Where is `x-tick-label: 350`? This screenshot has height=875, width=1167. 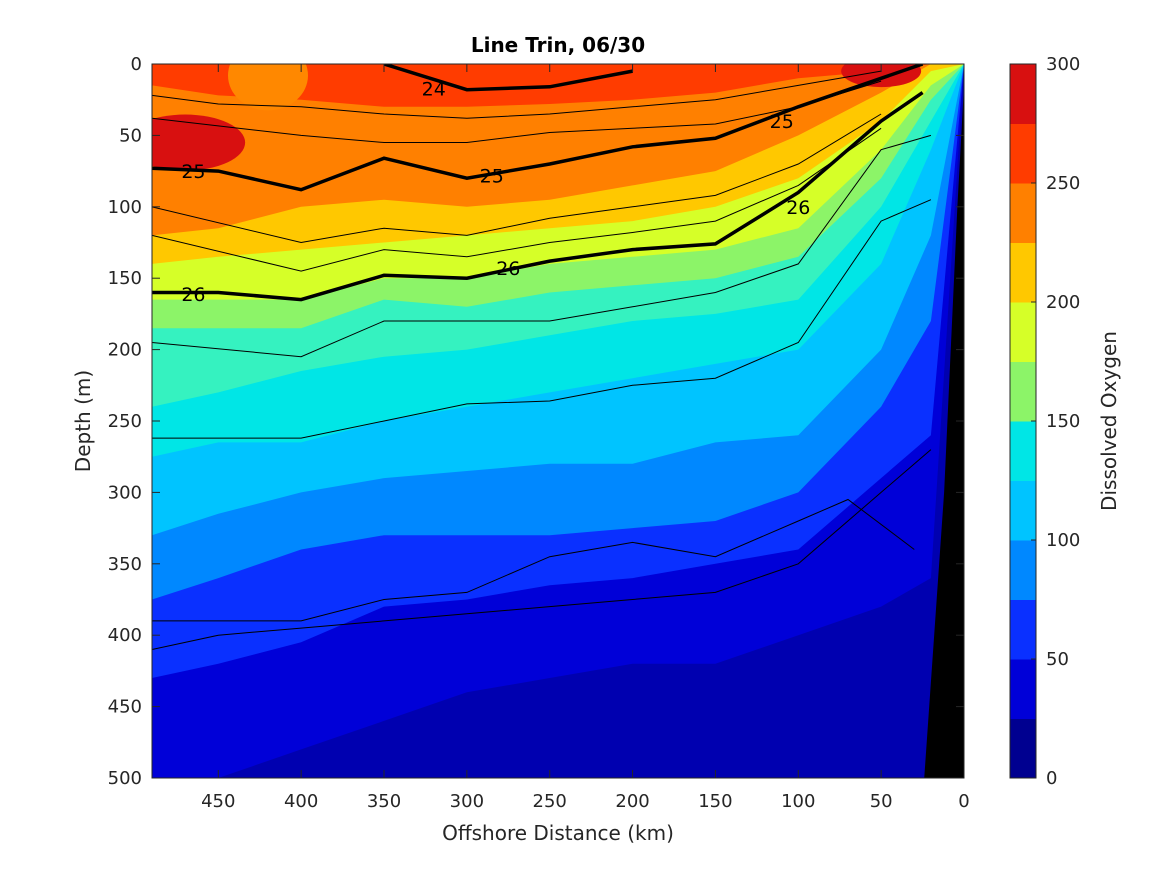
x-tick-label: 350 is located at coordinates (384, 801).